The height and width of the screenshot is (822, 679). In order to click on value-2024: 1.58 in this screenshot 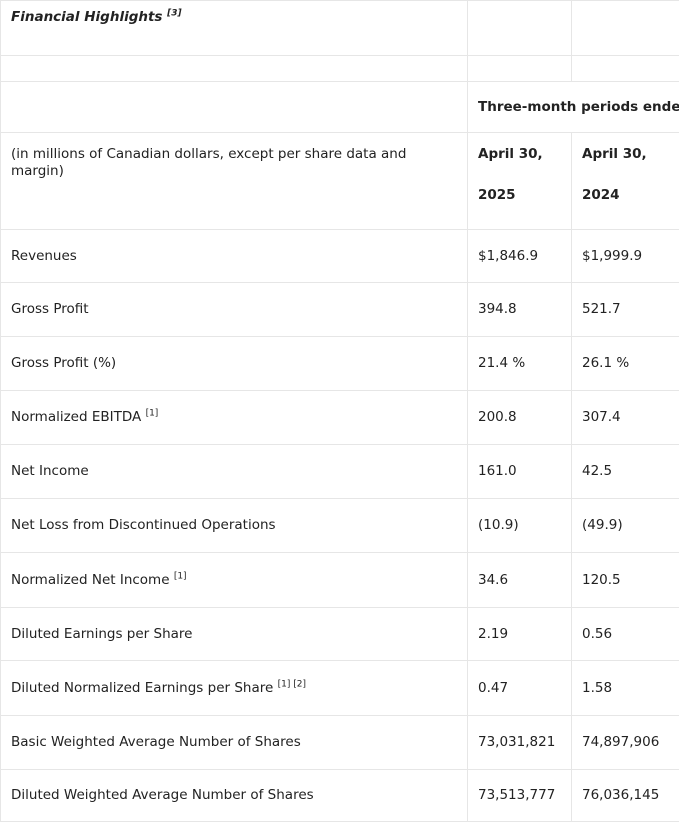, I will do `click(625, 688)`.